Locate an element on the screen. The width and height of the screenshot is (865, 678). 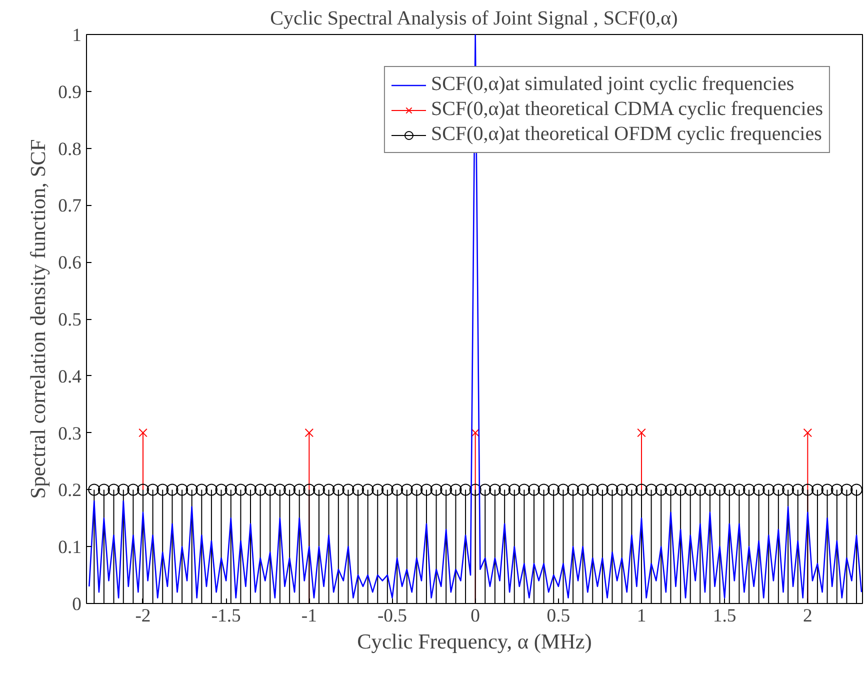
y-tick-label: 0.7 is located at coordinates (70, 206).